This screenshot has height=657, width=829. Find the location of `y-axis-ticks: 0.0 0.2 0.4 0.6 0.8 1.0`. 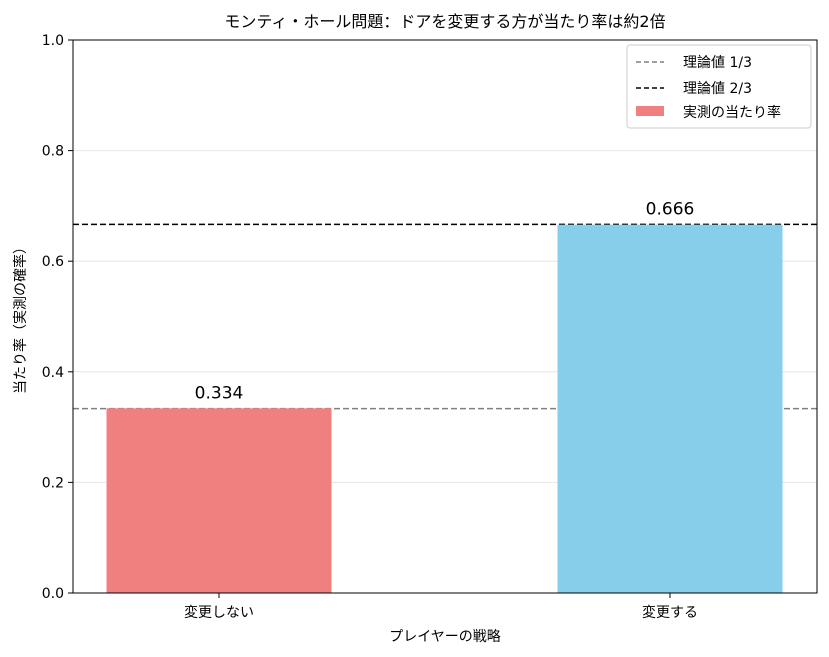

y-axis-ticks: 0.0 0.2 0.4 0.6 0.8 1.0 is located at coordinates (57, 317).